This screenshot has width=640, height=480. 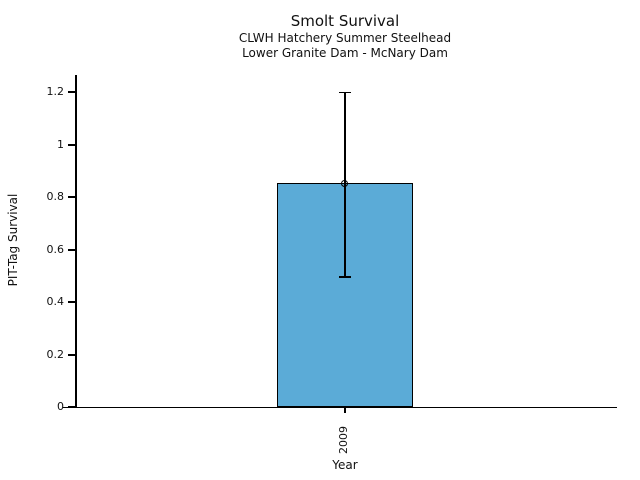 I want to click on y-axis-label: PIT-Tag Survival, so click(x=13, y=240).